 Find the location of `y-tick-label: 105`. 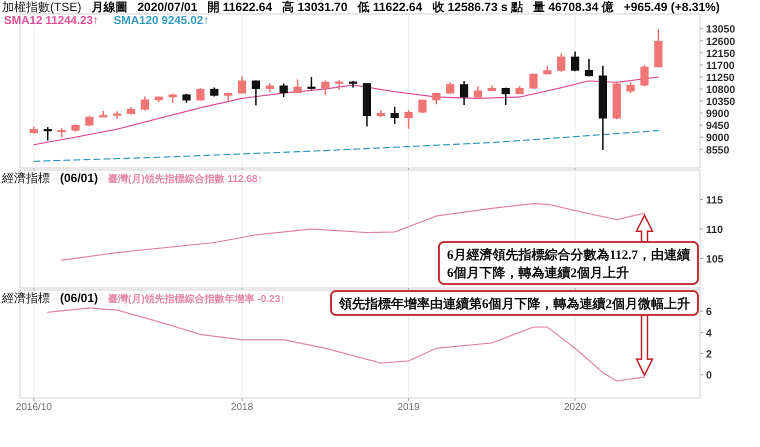

y-tick-label: 105 is located at coordinates (715, 260).